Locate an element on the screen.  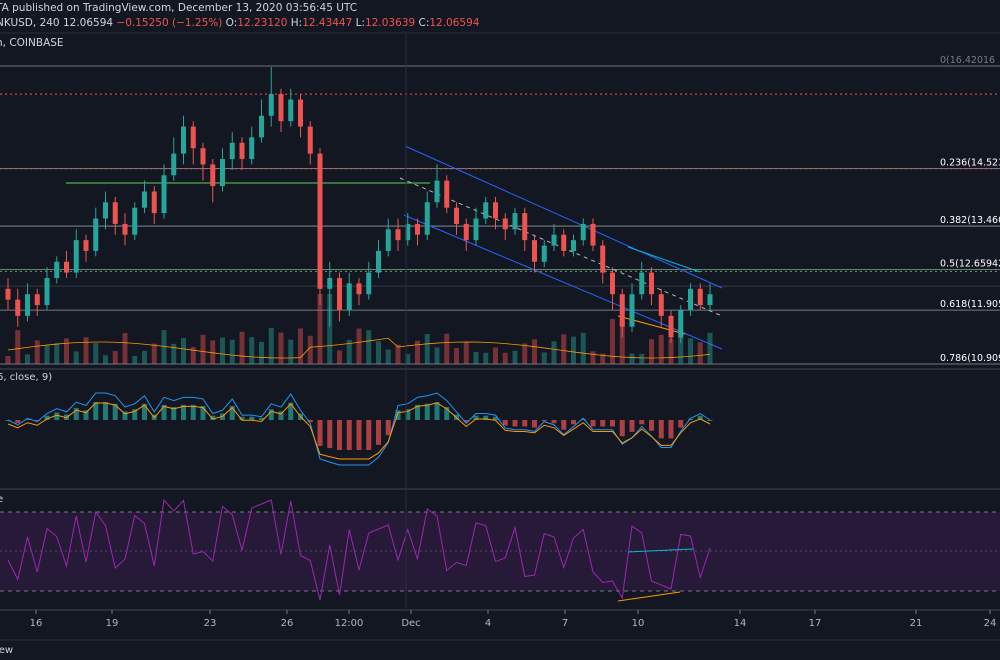
signal-line is located at coordinates (359, 431).